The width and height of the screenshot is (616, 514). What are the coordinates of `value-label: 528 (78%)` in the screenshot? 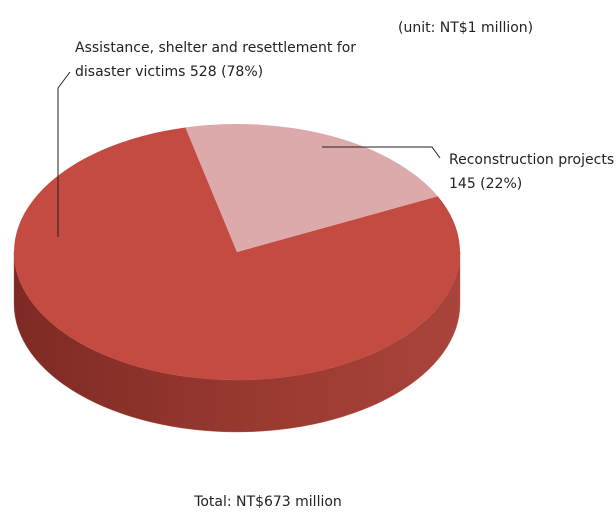 It's located at (226, 72).